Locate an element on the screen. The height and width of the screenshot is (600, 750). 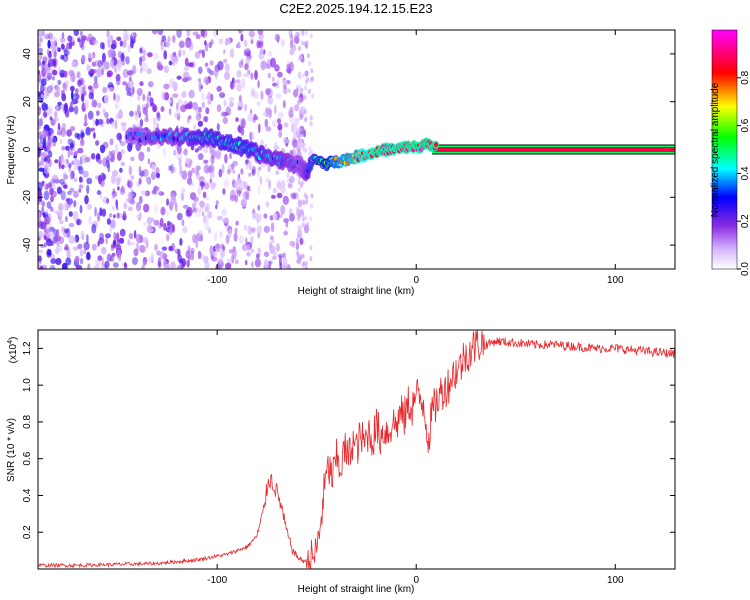
colorbar-tick-label: 0.0 is located at coordinates (745, 269).